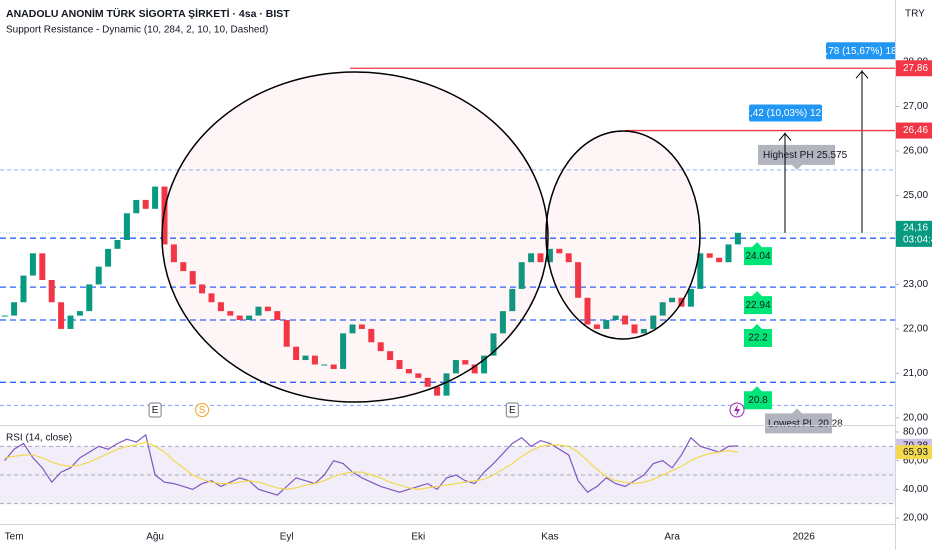 This screenshot has height=550, width=932. I want to click on last-price: 24,16, so click(915, 227).